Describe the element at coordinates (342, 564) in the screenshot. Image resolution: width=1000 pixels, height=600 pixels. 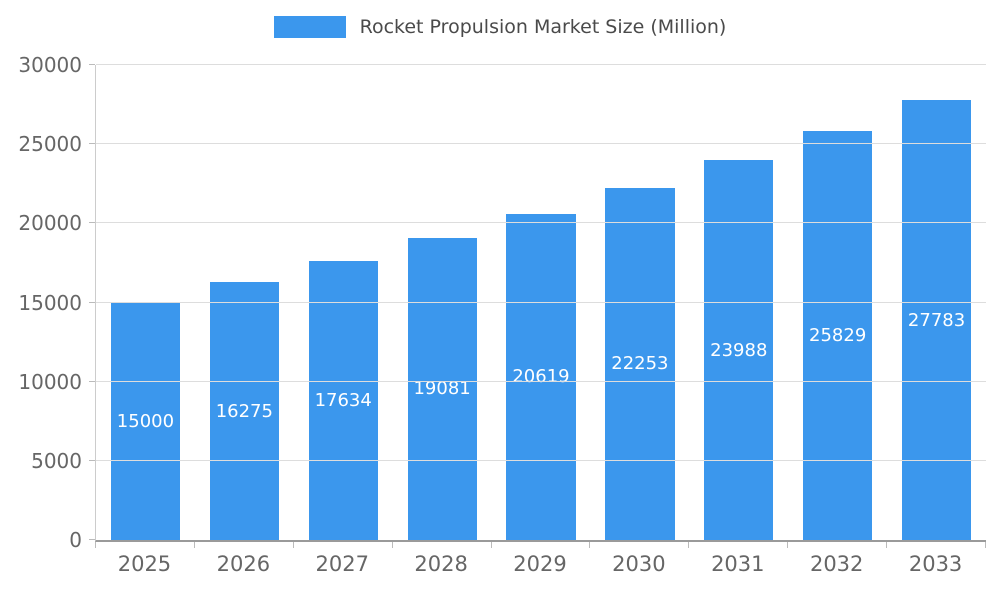
I see `x-tick-label: 2027` at that location.